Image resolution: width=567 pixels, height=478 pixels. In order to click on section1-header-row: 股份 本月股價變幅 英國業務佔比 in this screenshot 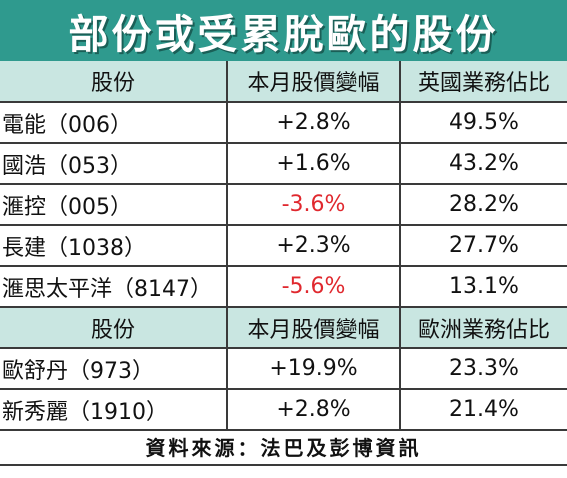, I will do `click(283, 82)`.